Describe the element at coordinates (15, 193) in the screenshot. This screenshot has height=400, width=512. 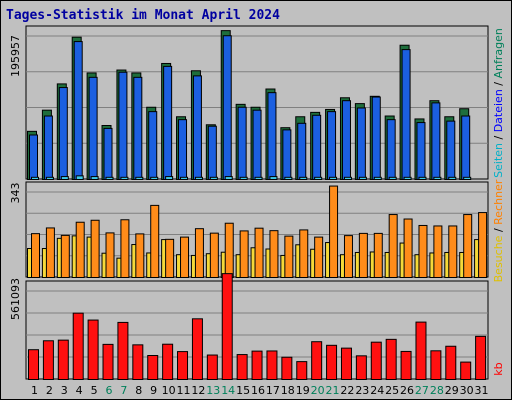
I see `y-max-label-middle: 343` at that location.